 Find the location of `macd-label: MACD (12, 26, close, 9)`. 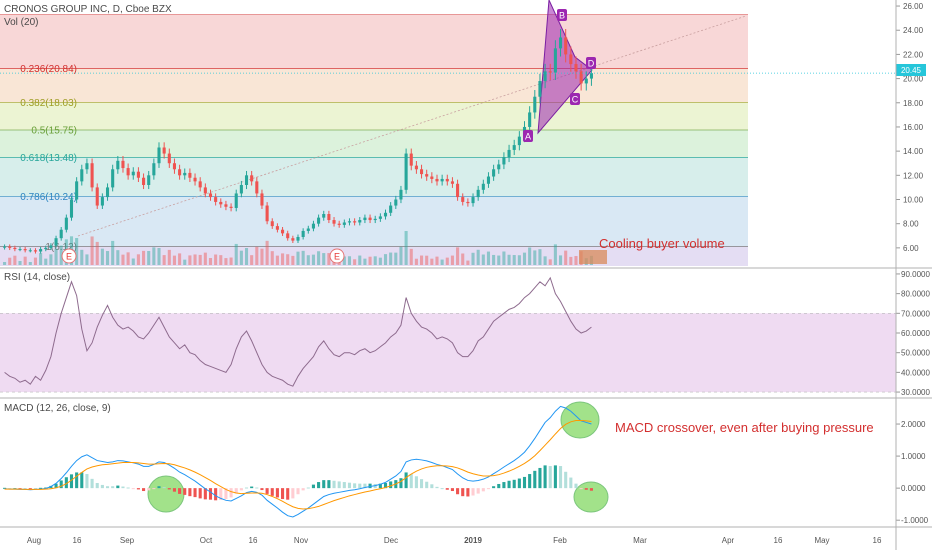

macd-label: MACD (12, 26, close, 9) is located at coordinates (57, 408).